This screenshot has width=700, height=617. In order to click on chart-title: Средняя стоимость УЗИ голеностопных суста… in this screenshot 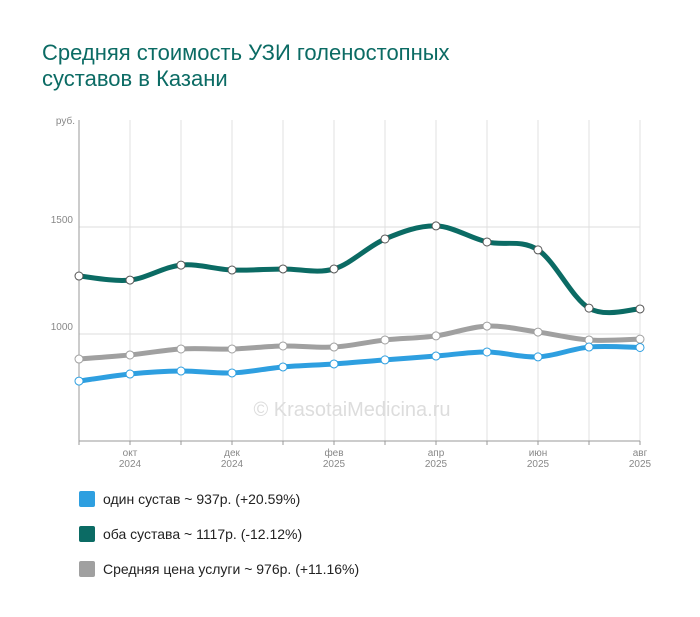, I will do `click(246, 65)`.